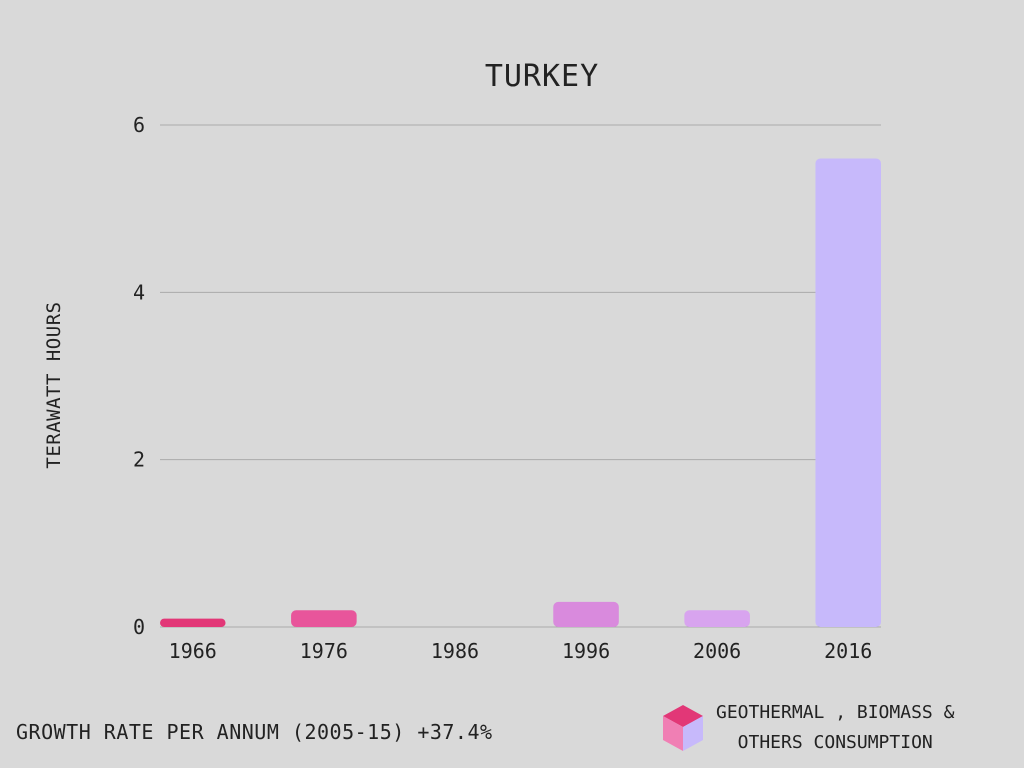 The image size is (1024, 768). Describe the element at coordinates (848, 651) in the screenshot. I see `x-tick-label-2016: 2016` at that location.